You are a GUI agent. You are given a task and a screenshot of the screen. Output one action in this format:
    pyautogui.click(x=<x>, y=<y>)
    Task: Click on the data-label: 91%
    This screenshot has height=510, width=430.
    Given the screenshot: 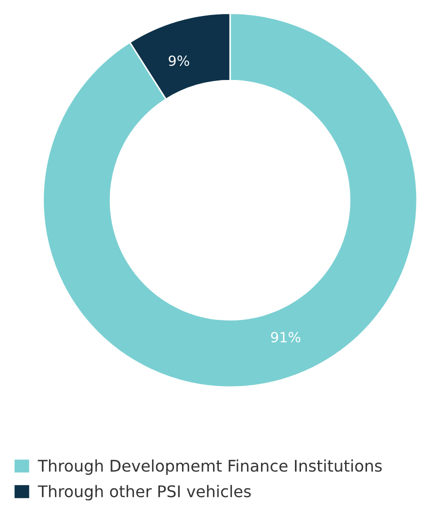 What is the action you would take?
    pyautogui.click(x=285, y=337)
    